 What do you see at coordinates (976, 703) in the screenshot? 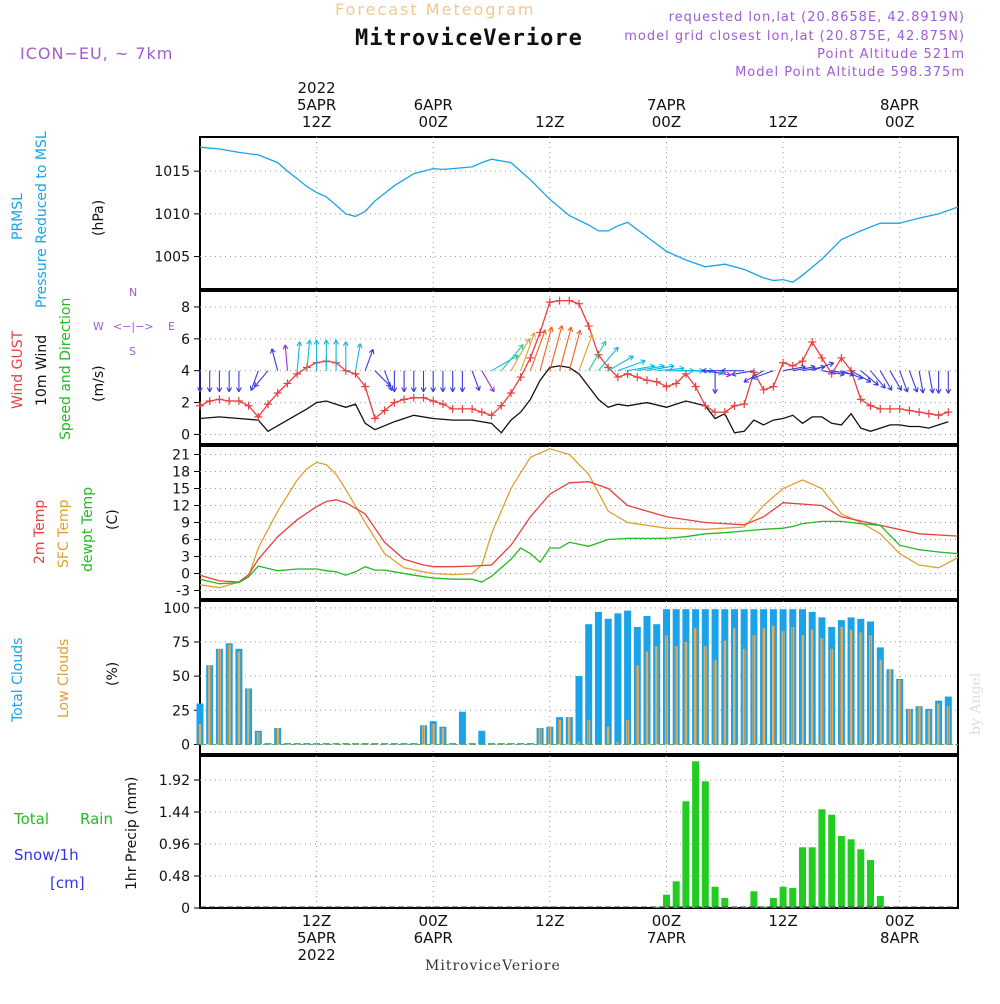
I see `author-signature: by Angel` at bounding box center [976, 703].